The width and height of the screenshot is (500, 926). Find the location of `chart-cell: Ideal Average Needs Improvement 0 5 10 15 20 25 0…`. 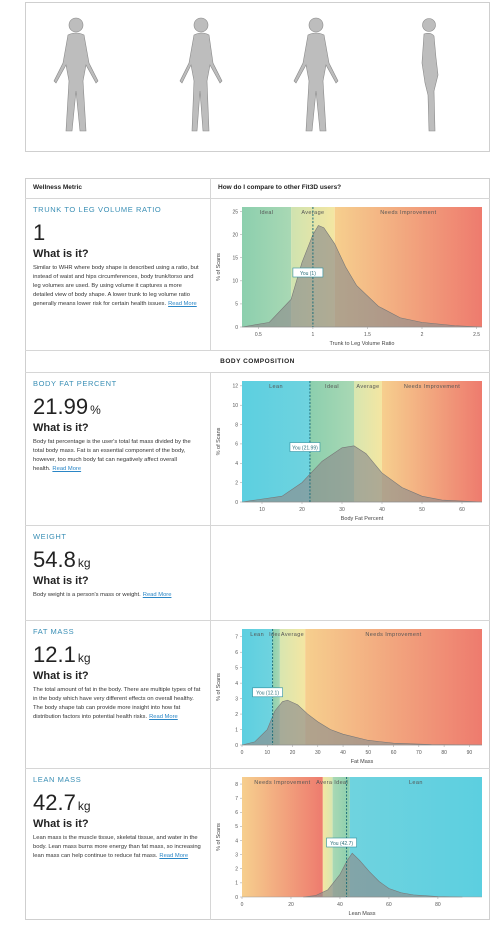

chart-cell: Ideal Average Needs Improvement 0 5 10 15 20 25 0… is located at coordinates (350, 274).